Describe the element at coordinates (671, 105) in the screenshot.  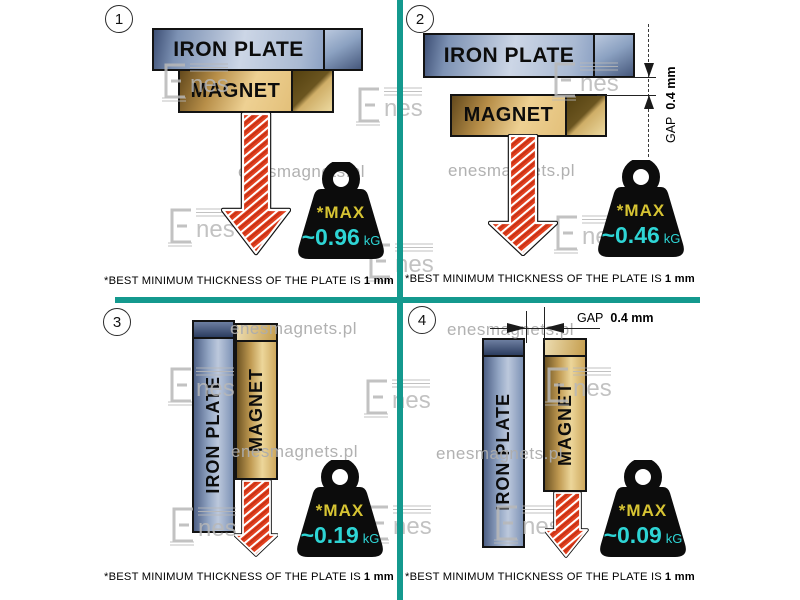
I see `gap-annotation: GAP0.4 mm` at that location.